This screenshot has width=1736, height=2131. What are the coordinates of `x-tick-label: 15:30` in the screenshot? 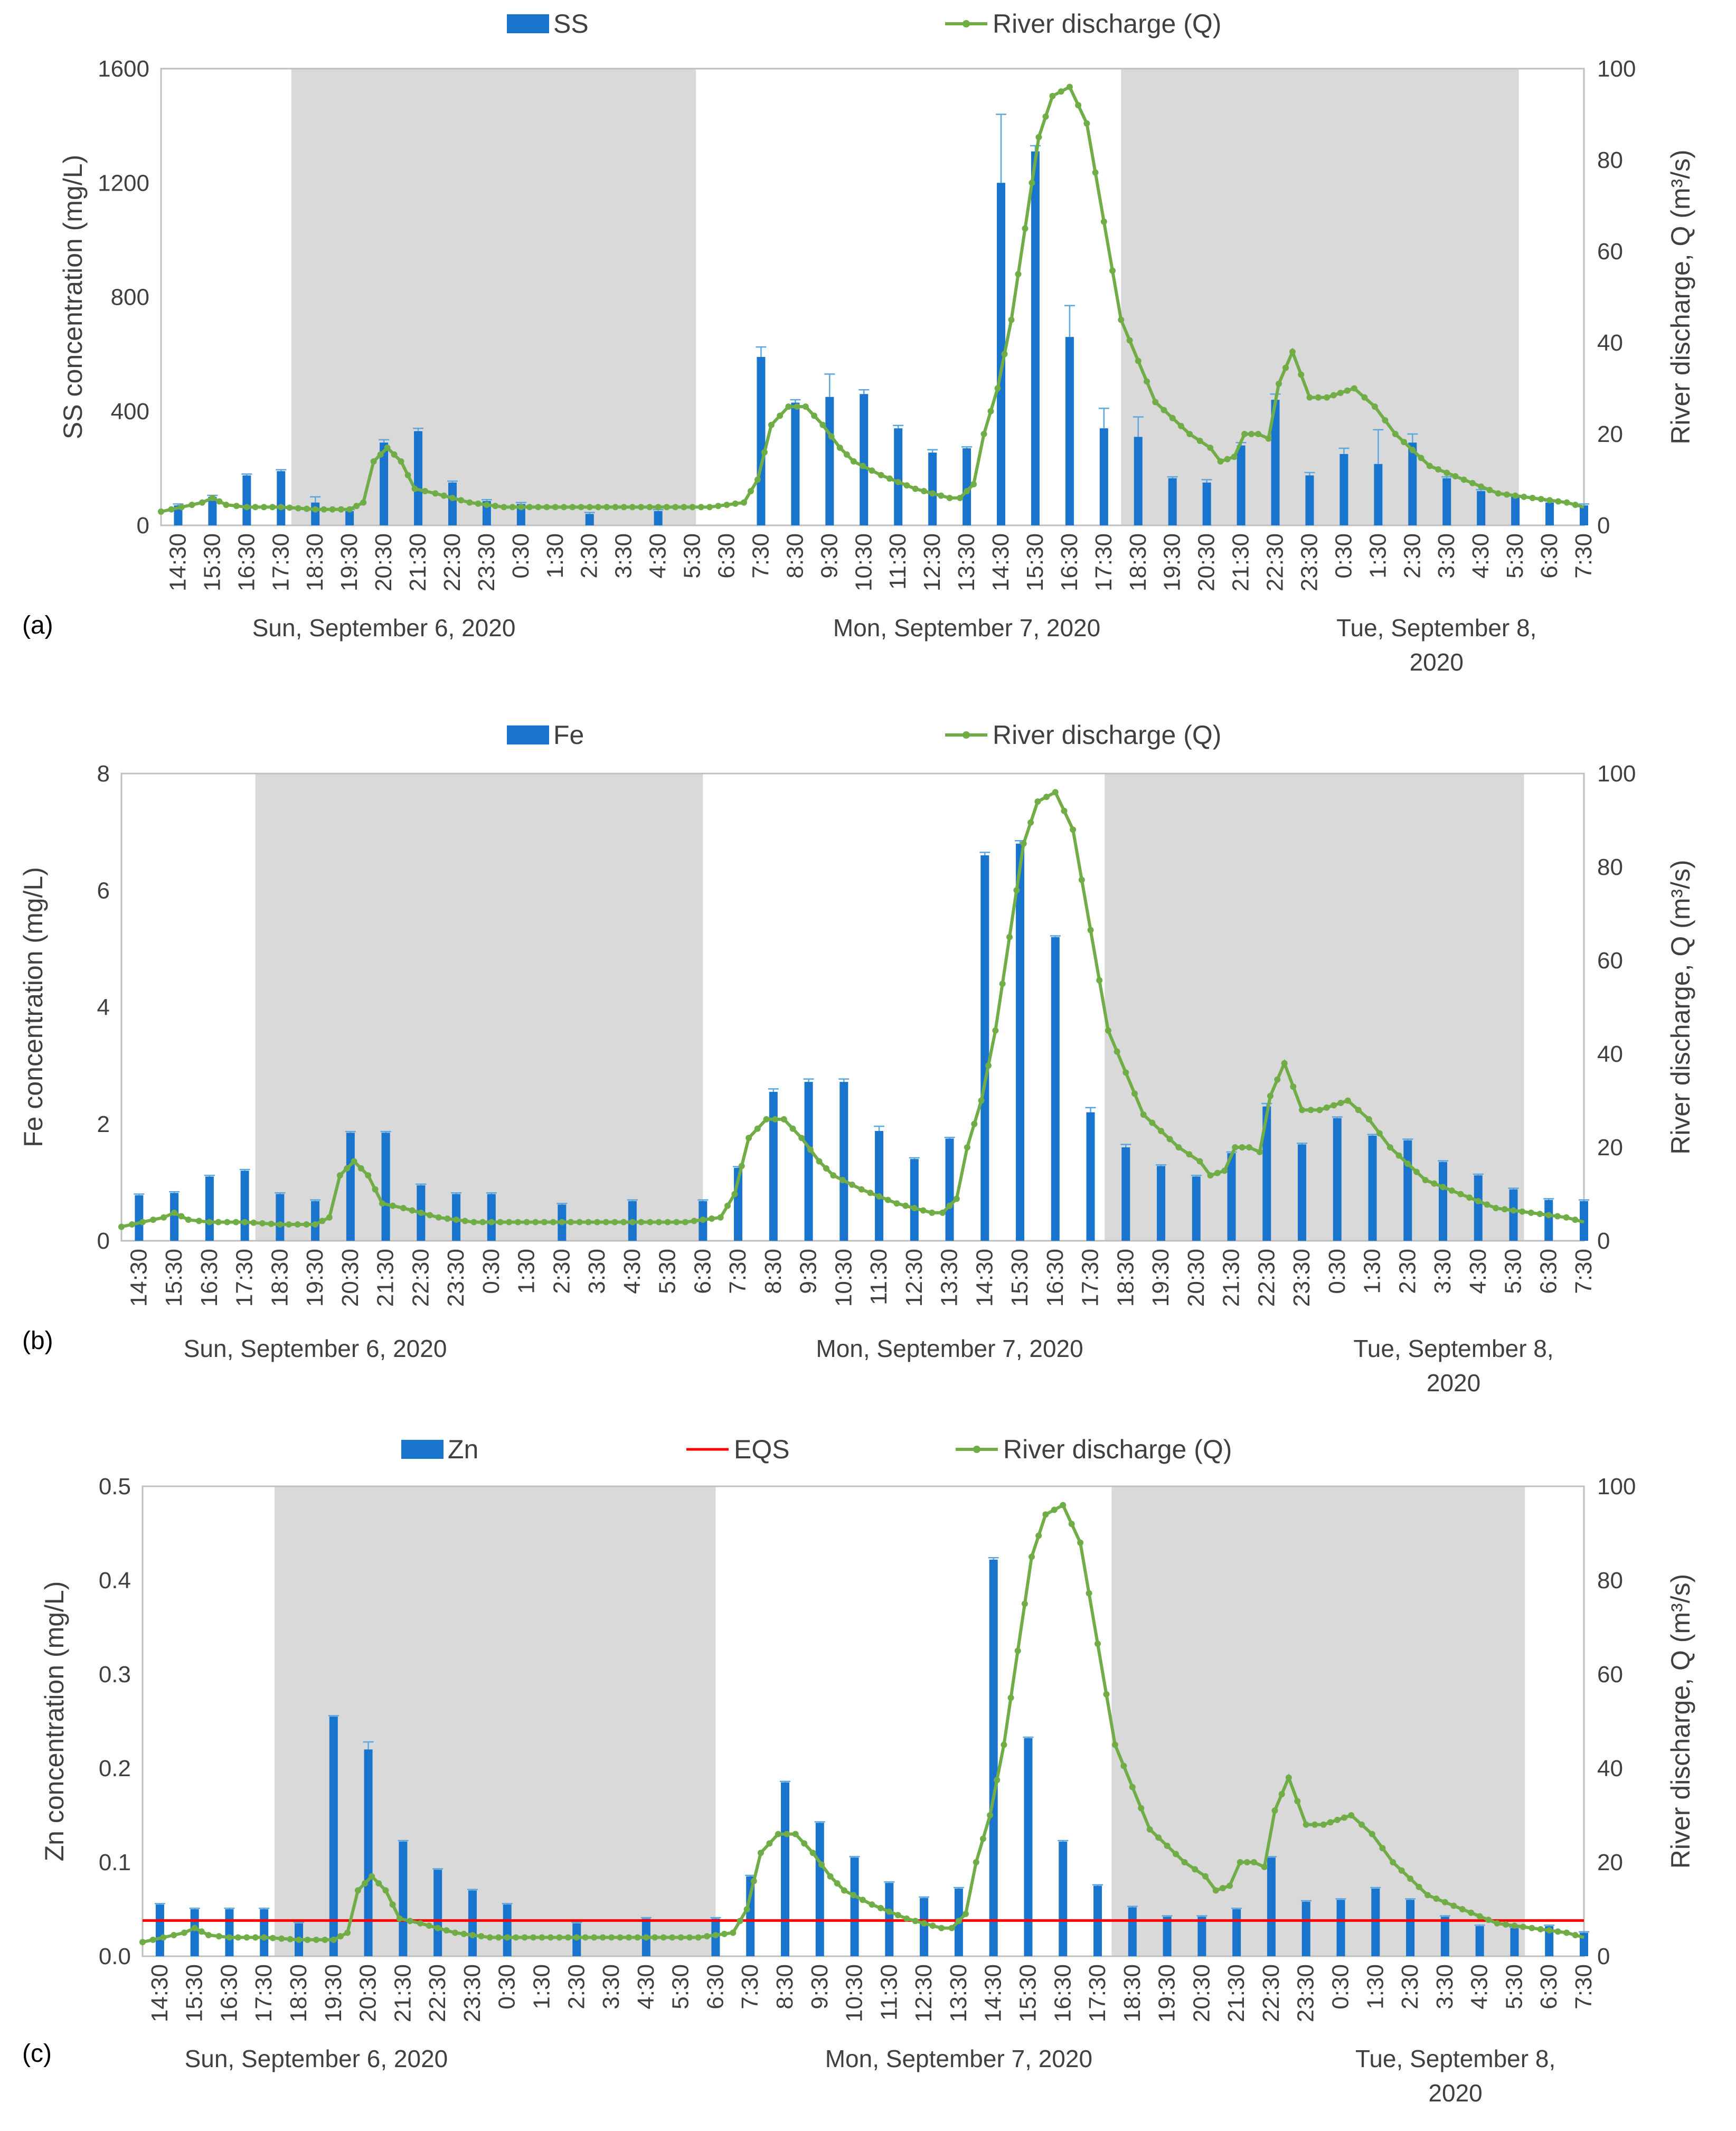 It's located at (194, 1993).